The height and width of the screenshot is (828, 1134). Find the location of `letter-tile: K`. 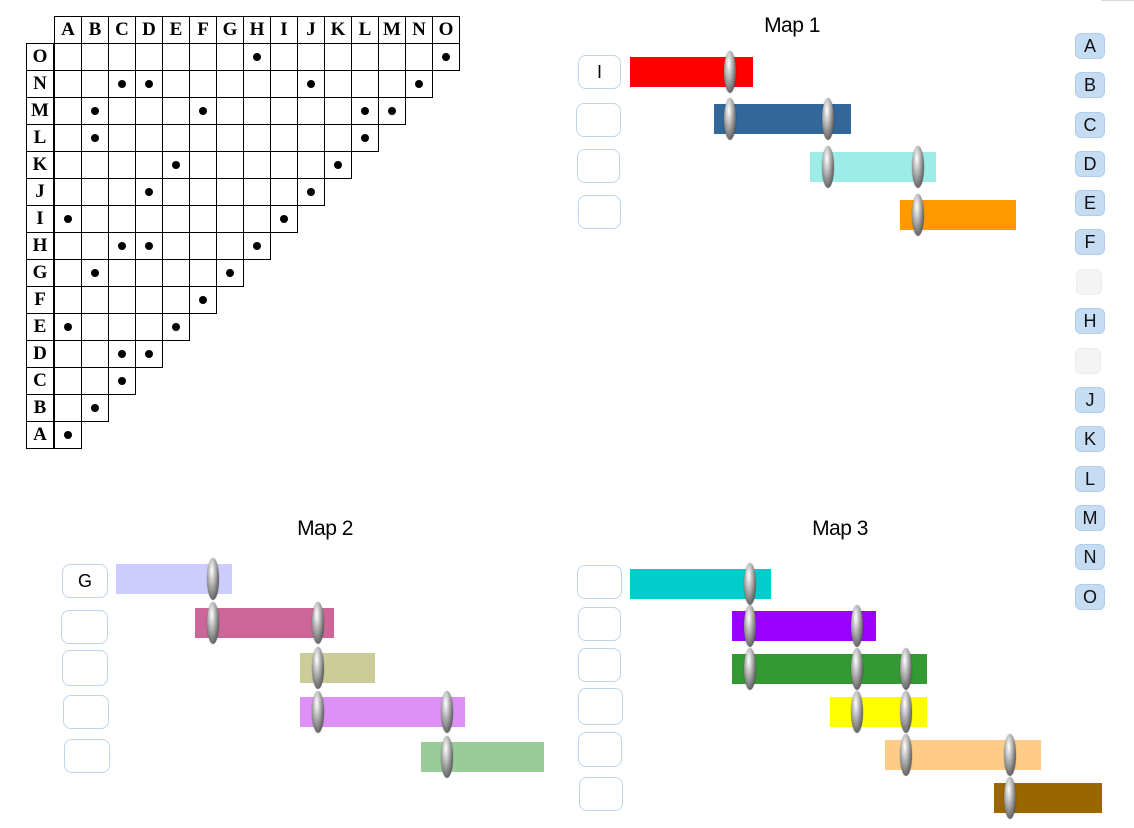

letter-tile: K is located at coordinates (1090, 439).